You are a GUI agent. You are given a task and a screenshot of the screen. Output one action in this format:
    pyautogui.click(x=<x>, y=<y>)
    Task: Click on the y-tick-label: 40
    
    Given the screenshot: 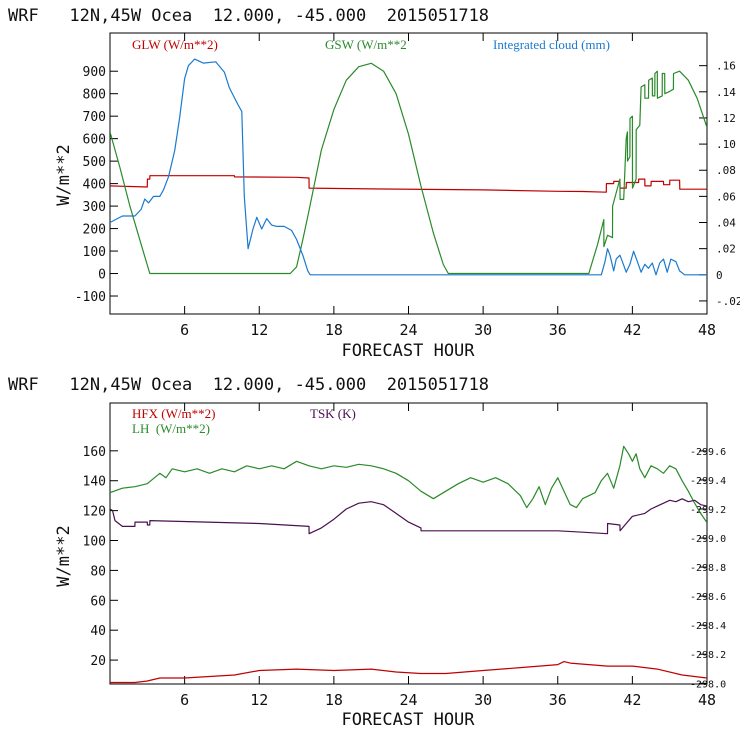 What is the action you would take?
    pyautogui.click(x=98, y=631)
    